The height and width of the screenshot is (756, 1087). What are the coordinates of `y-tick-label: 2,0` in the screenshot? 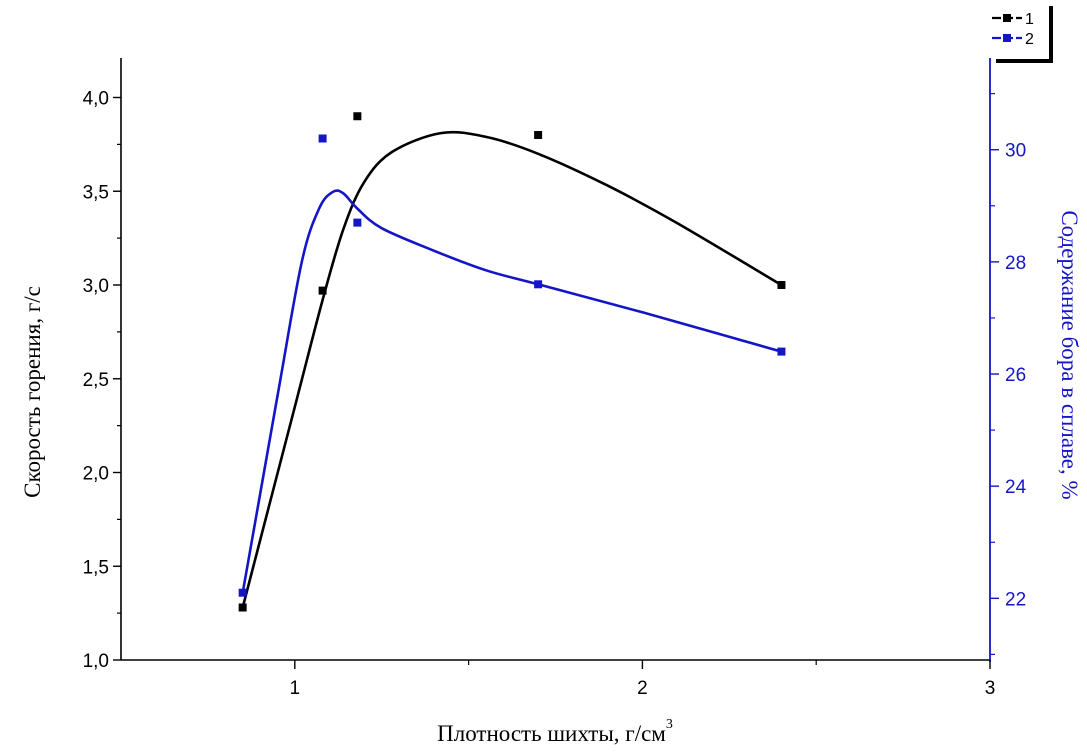 It's located at (96, 474).